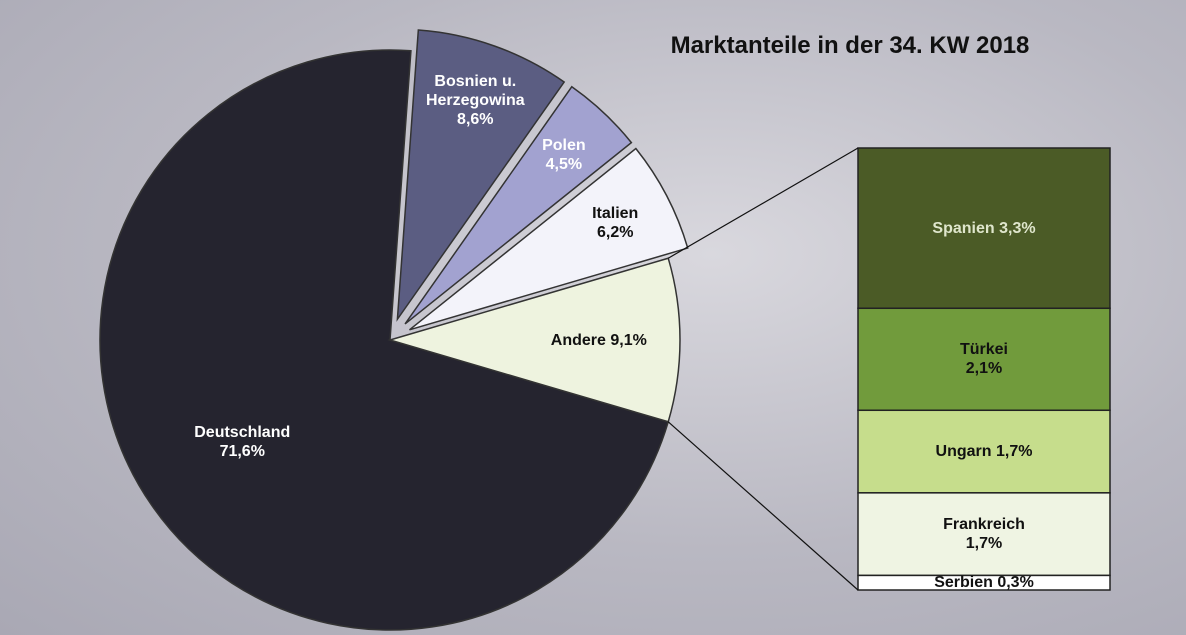  Describe the element at coordinates (963, 228) in the screenshot. I see `label-name: Spanien` at that location.